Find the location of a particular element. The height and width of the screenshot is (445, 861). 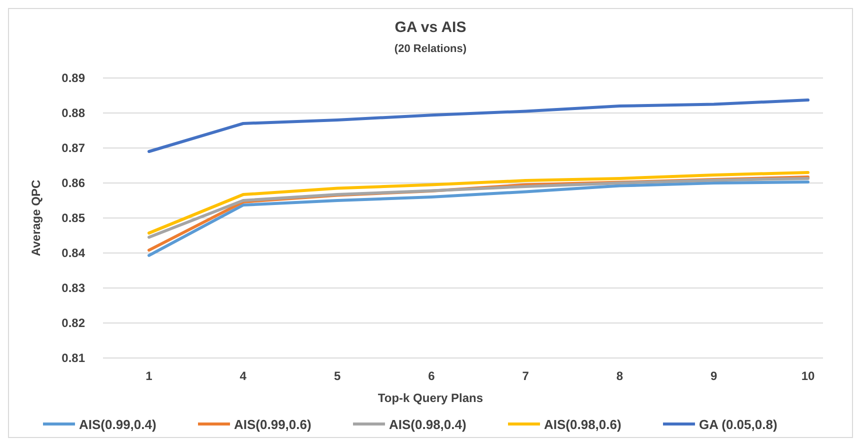

legend-label: AIS(0.98,0.4) is located at coordinates (427, 424).